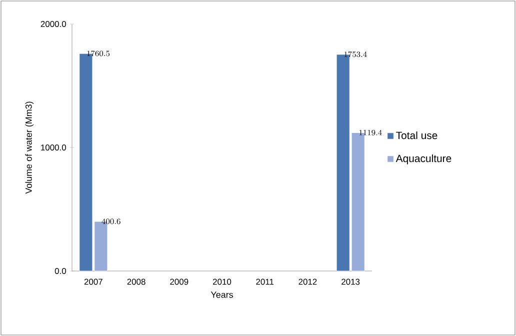 The height and width of the screenshot is (336, 516). What do you see at coordinates (307, 281) in the screenshot?
I see `x-tick-label: 2012` at bounding box center [307, 281].